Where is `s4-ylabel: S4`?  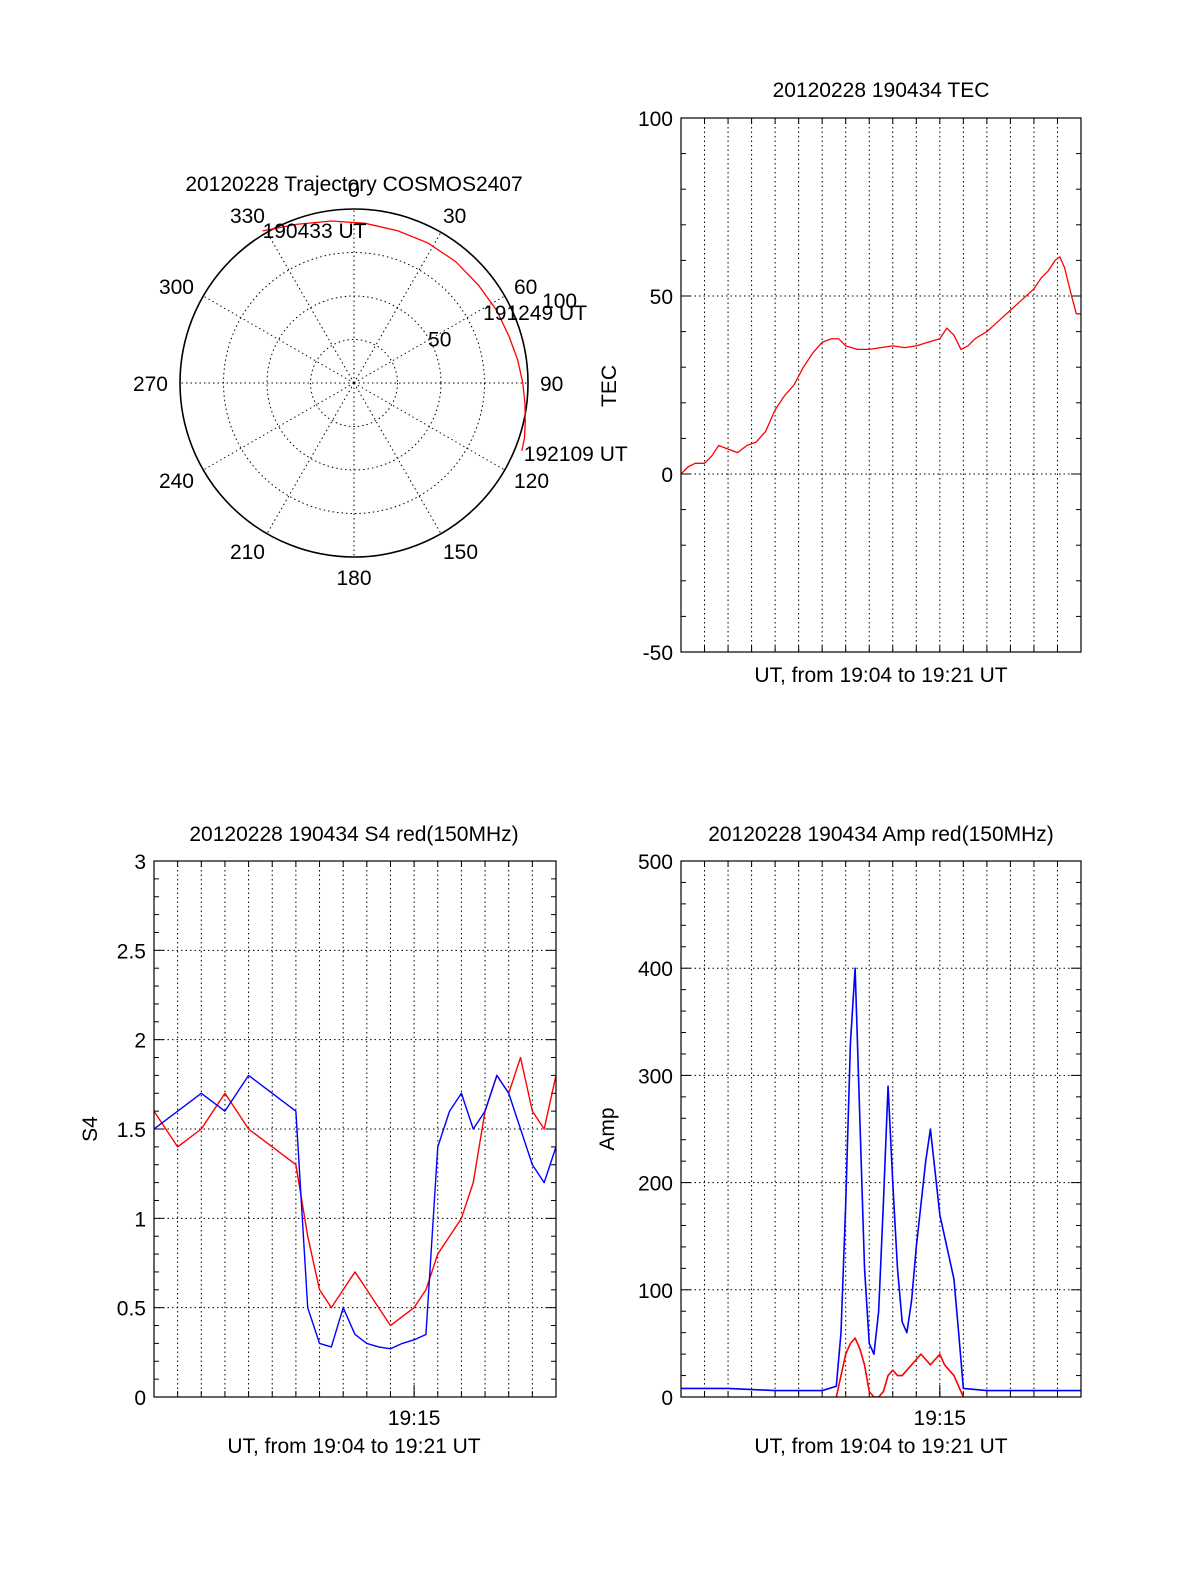
s4-ylabel: S4 is located at coordinates (90, 1129).